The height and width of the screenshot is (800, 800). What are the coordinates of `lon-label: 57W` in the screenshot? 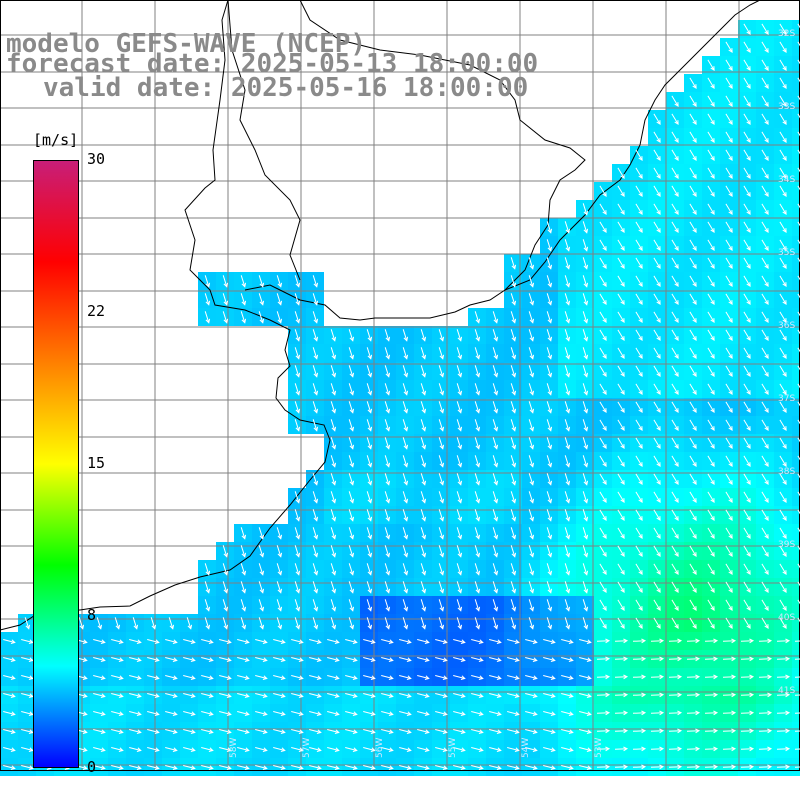 It's located at (307, 748).